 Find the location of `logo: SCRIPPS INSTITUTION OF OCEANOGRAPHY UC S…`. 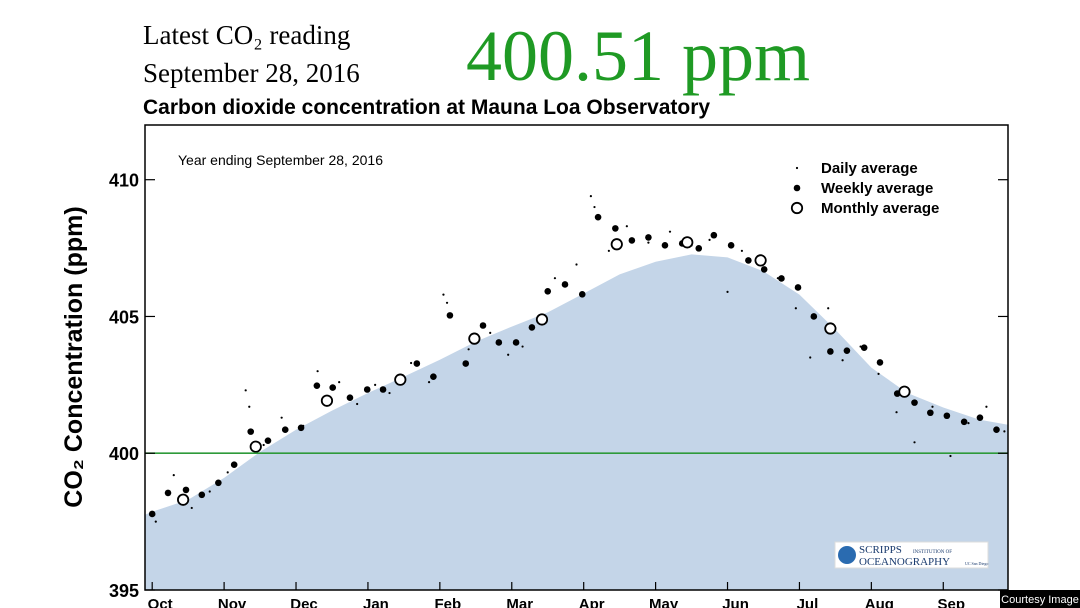

logo: SCRIPPS INSTITUTION OF OCEANOGRAPHY UC S… is located at coordinates (911, 555).